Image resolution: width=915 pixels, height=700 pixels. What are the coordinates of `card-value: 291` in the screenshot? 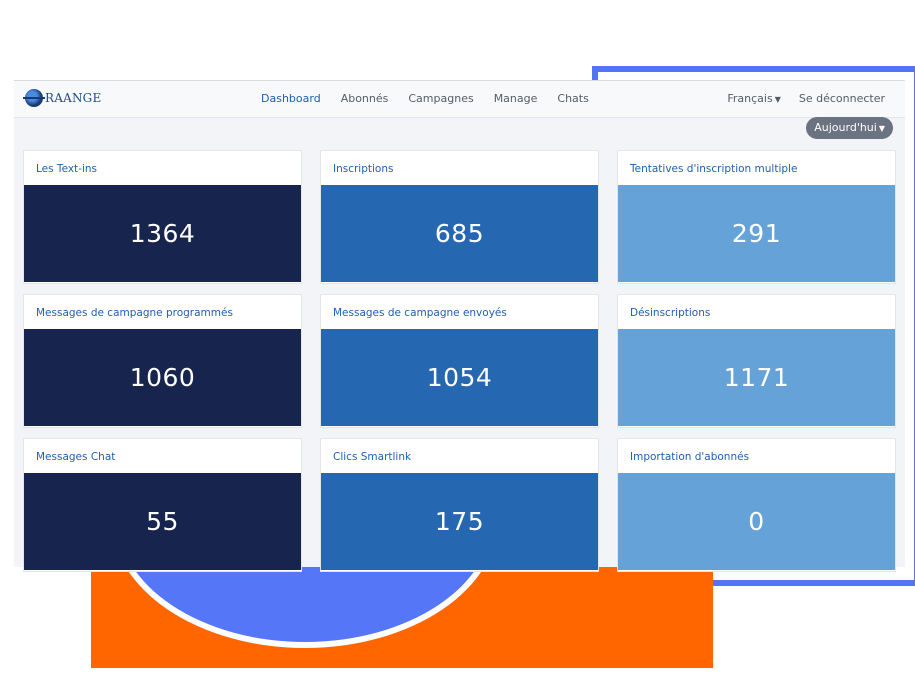 It's located at (756, 233).